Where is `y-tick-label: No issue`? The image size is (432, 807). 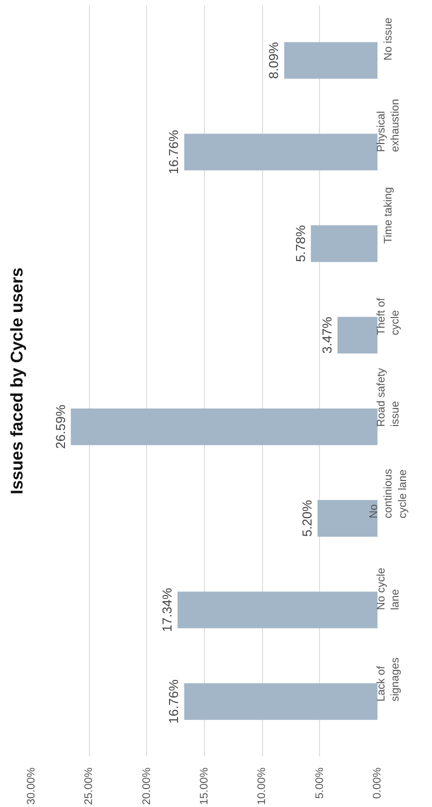
y-tick-label: No issue is located at coordinates (388, 39).